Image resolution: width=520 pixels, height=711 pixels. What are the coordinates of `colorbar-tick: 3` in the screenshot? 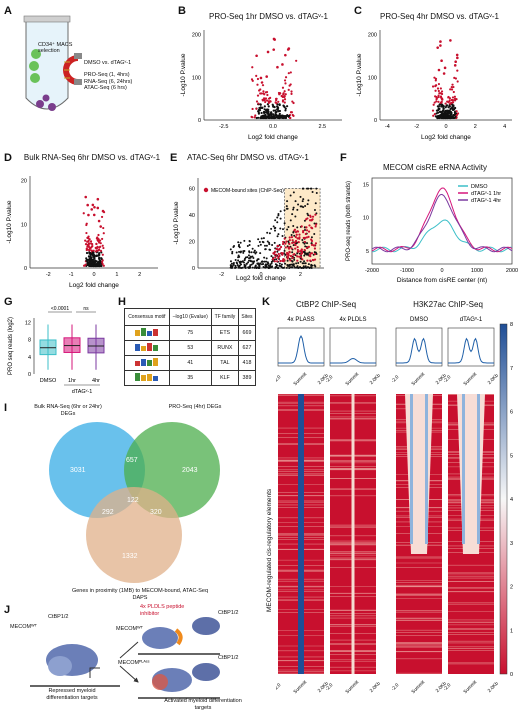 It's located at (511, 544).